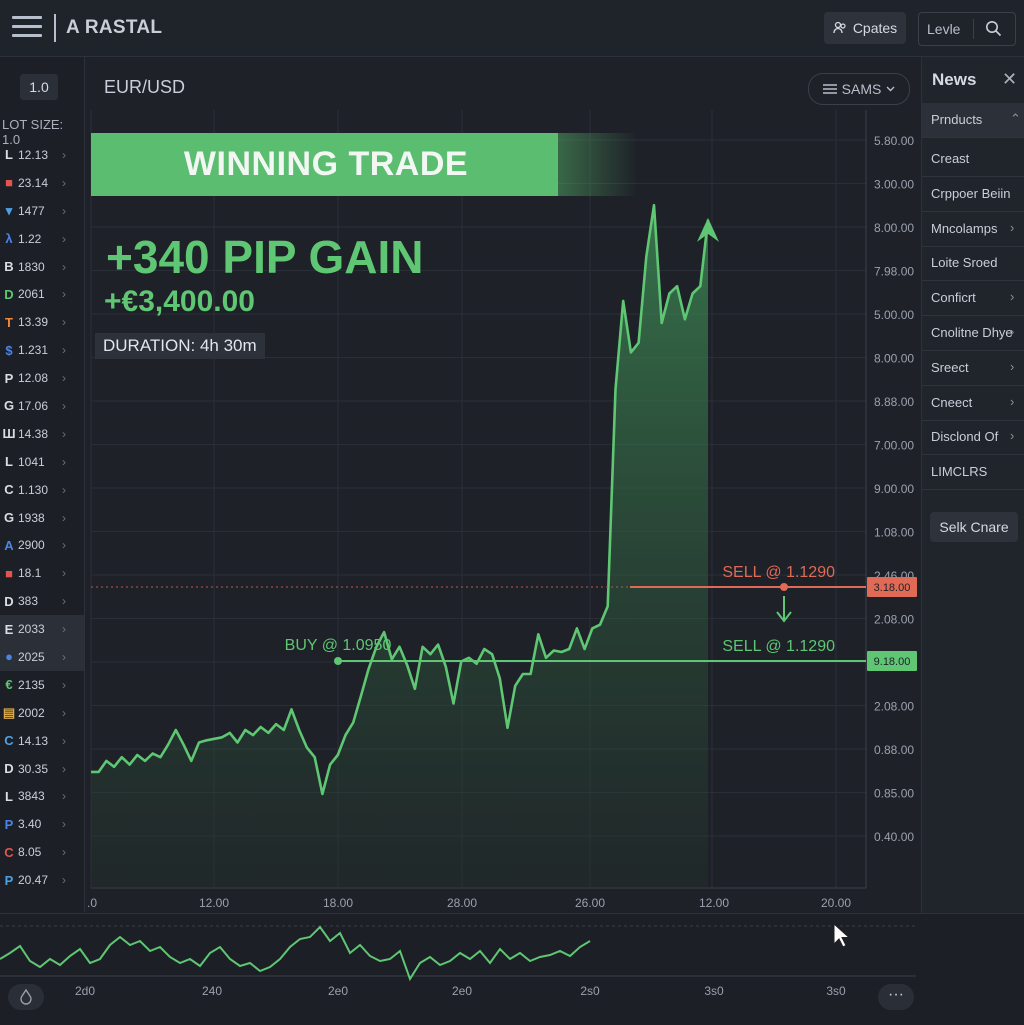  What do you see at coordinates (42, 518) in the screenshot?
I see `watchlist-item: G 1938 ›` at bounding box center [42, 518].